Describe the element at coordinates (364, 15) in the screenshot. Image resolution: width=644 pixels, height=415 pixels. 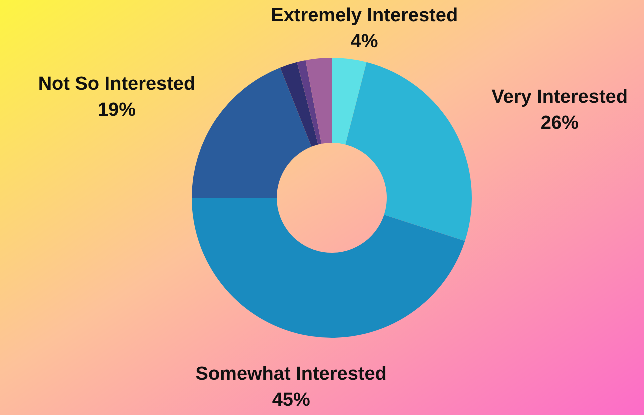
I see `slice-label: Extremely Interested` at that location.